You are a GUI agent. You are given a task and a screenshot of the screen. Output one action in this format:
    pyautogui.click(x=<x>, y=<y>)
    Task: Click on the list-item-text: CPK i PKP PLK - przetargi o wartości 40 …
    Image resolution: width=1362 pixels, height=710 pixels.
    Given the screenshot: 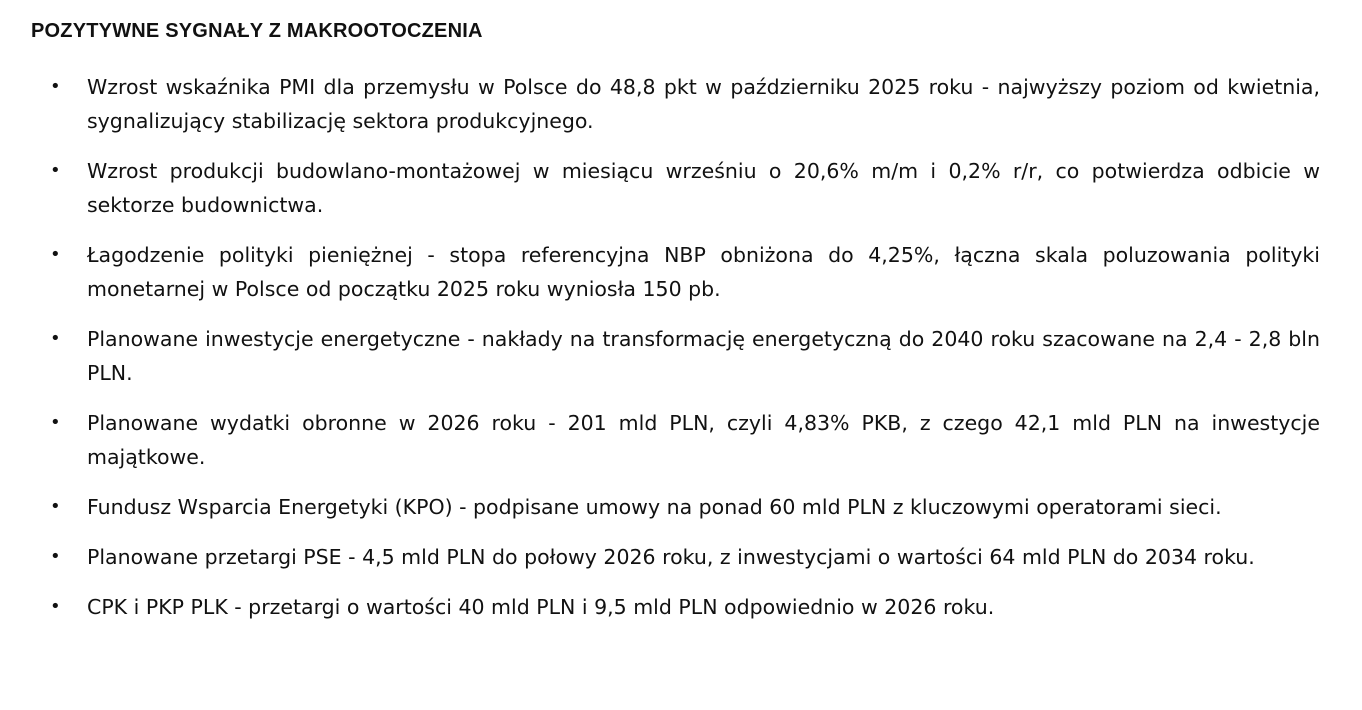 What is the action you would take?
    pyautogui.click(x=541, y=607)
    